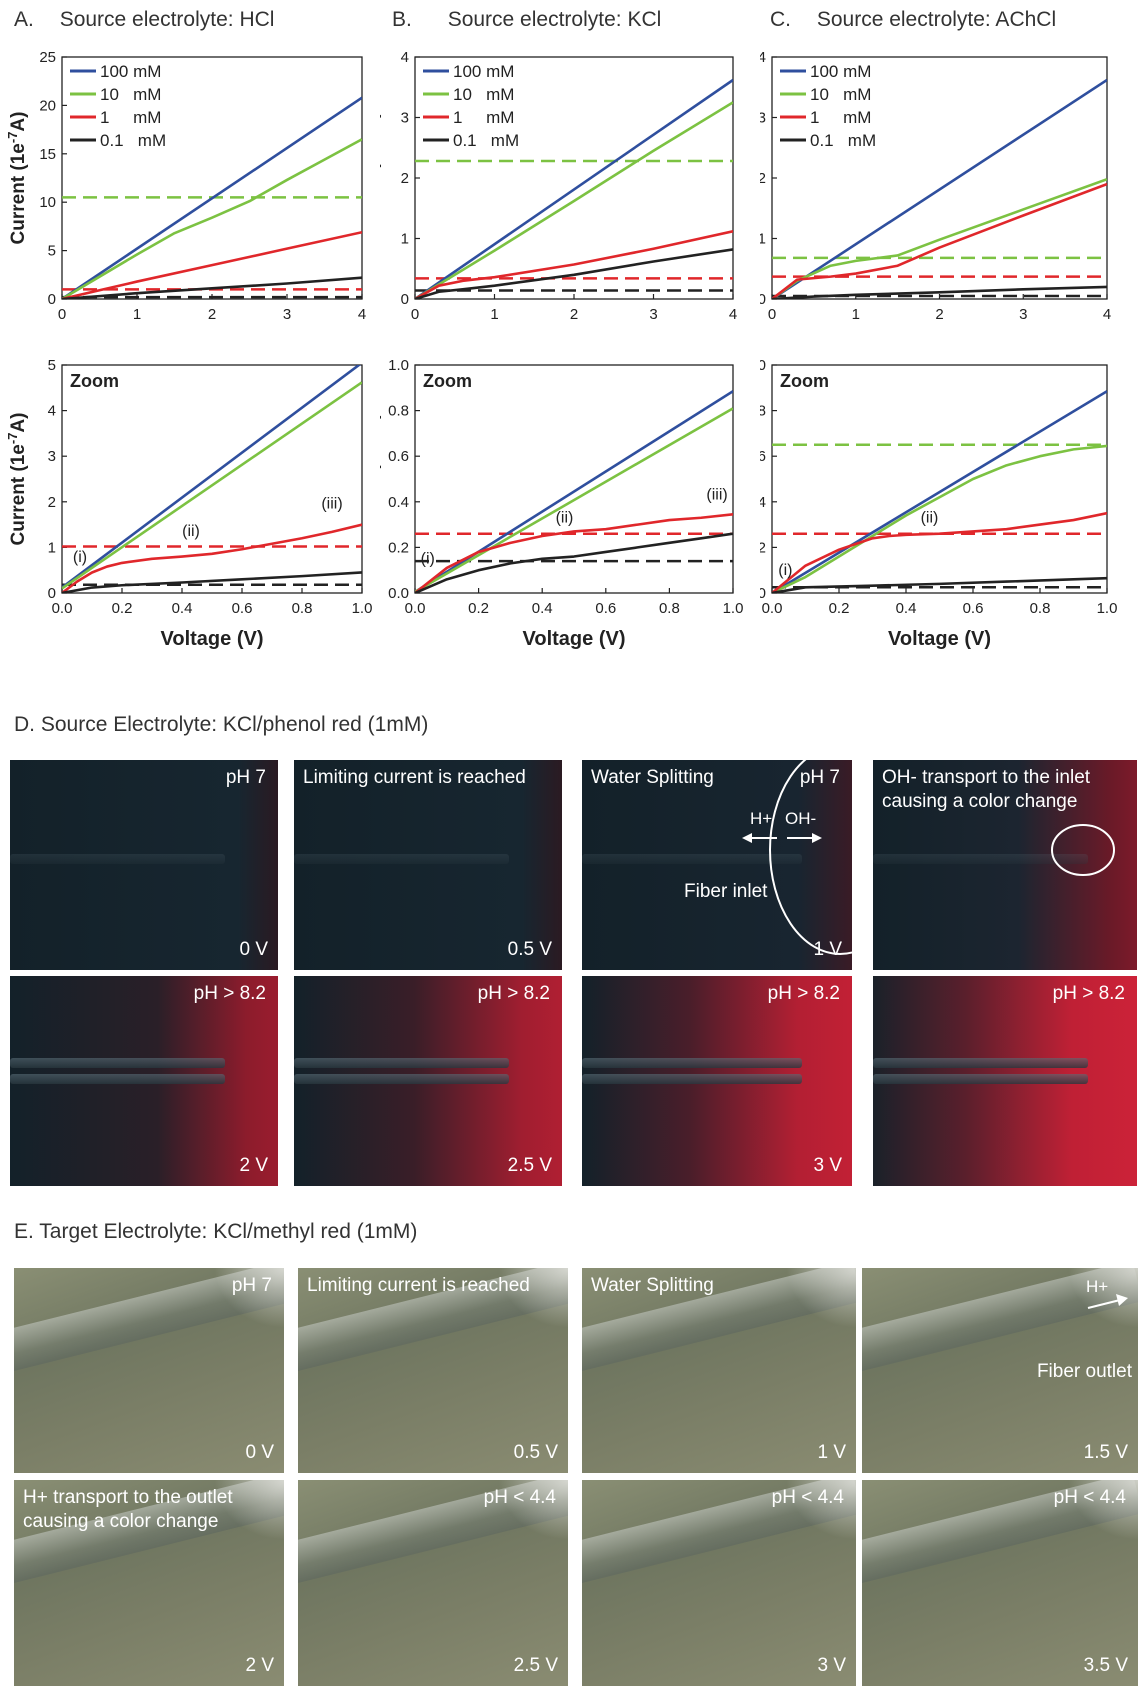 This screenshot has height=1686, width=1143. What do you see at coordinates (381, 178) in the screenshot?
I see `y-axis-label: Current (1e-7A)` at bounding box center [381, 178].